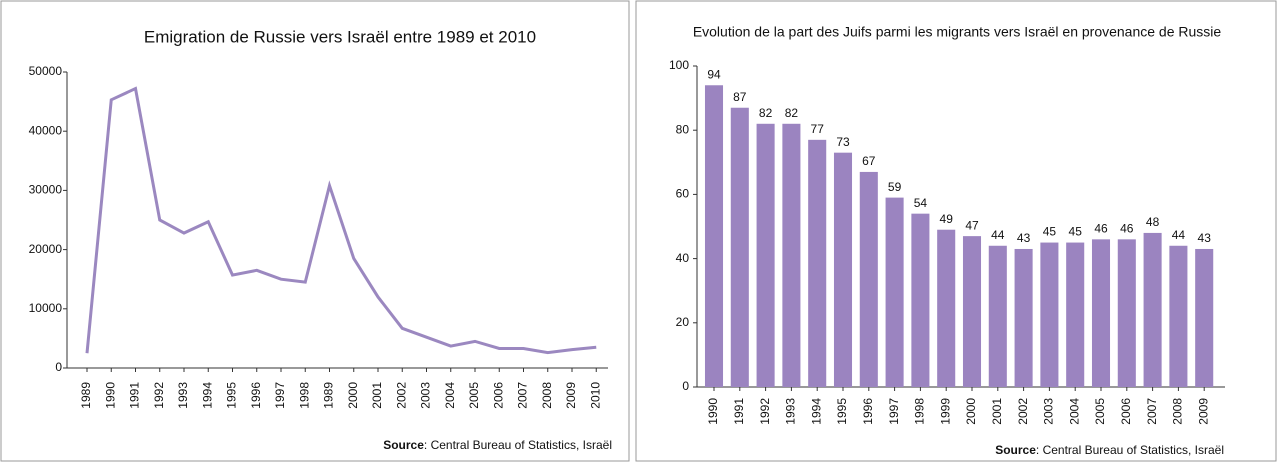 The width and height of the screenshot is (1277, 462). Describe the element at coordinates (843, 142) in the screenshot. I see `data-label: 73` at that location.